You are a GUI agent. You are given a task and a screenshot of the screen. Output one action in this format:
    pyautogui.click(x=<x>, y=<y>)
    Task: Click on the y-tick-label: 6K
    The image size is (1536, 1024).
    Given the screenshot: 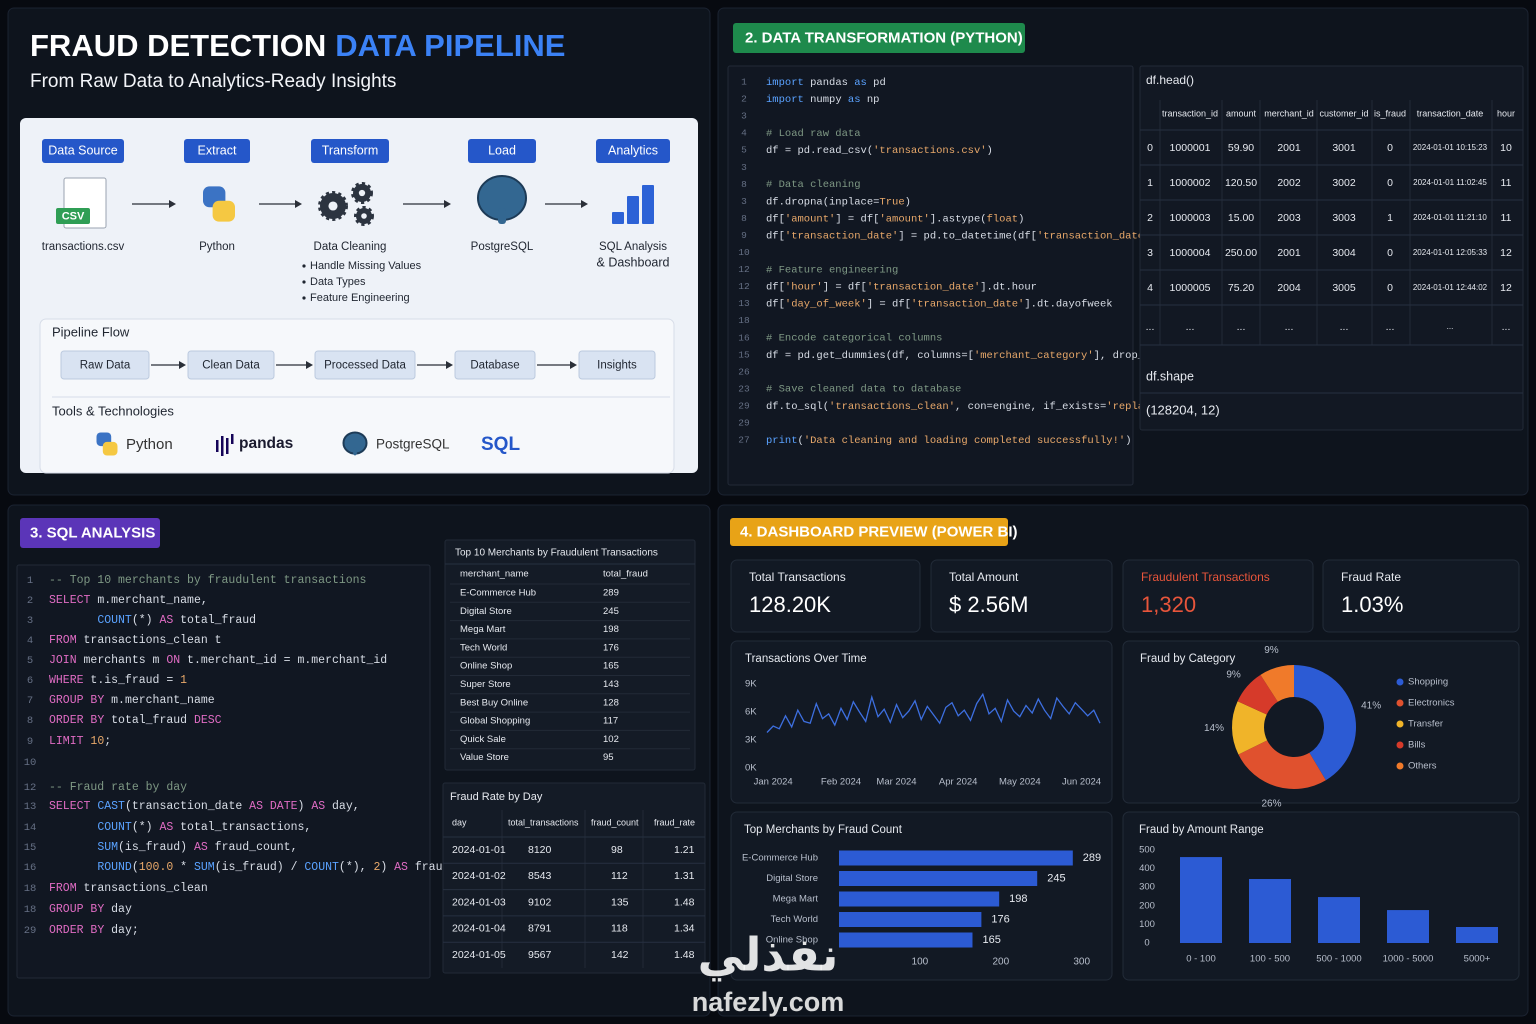 What is the action you would take?
    pyautogui.click(x=751, y=712)
    